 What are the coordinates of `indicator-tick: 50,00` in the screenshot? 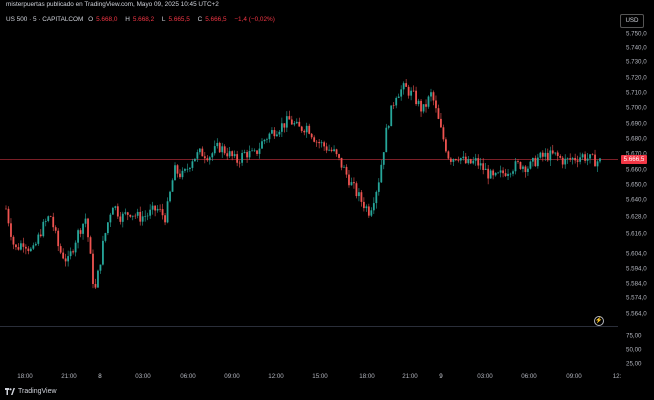 It's located at (634, 350).